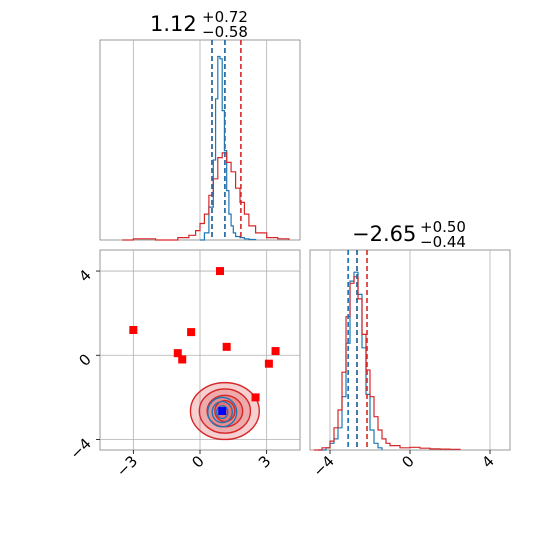  What do you see at coordinates (84, 275) in the screenshot?
I see `scatter-ytick-label-2: 4` at bounding box center [84, 275].